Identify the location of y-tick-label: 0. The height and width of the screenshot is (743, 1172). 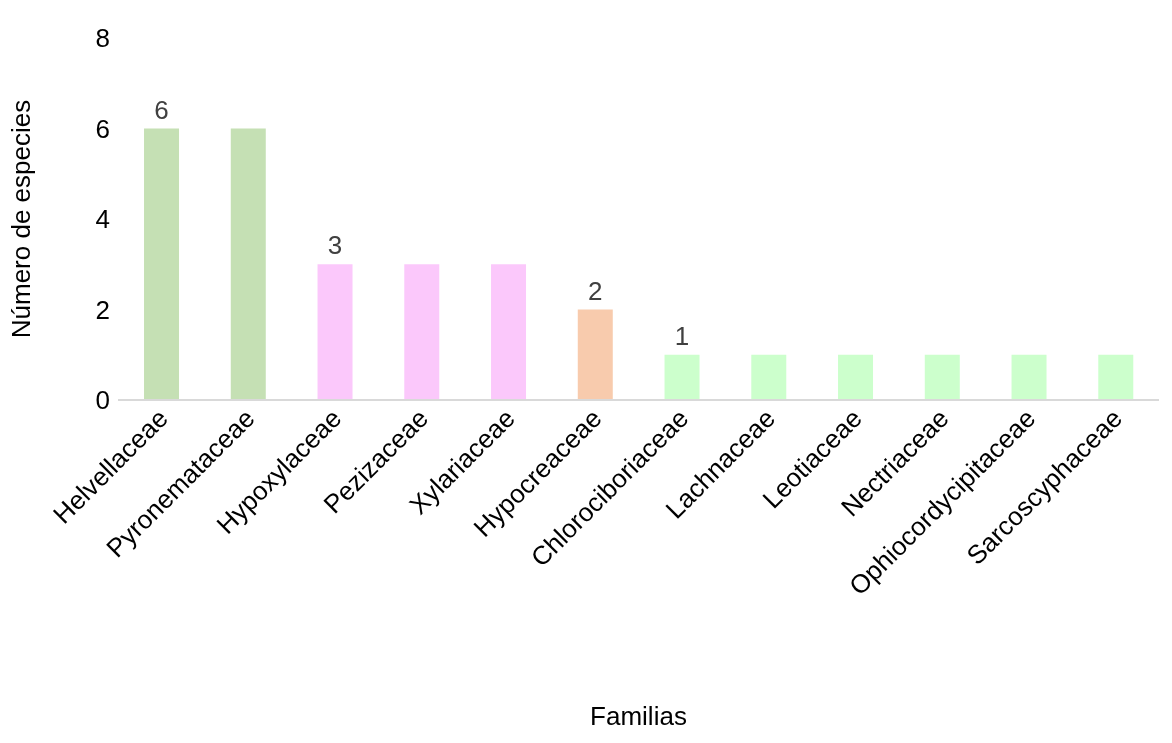
(102, 400).